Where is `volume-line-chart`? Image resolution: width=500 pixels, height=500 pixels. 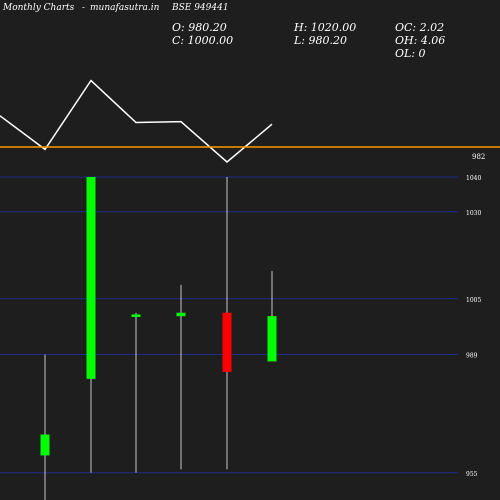
volume-line-chart is located at coordinates (136, 121).